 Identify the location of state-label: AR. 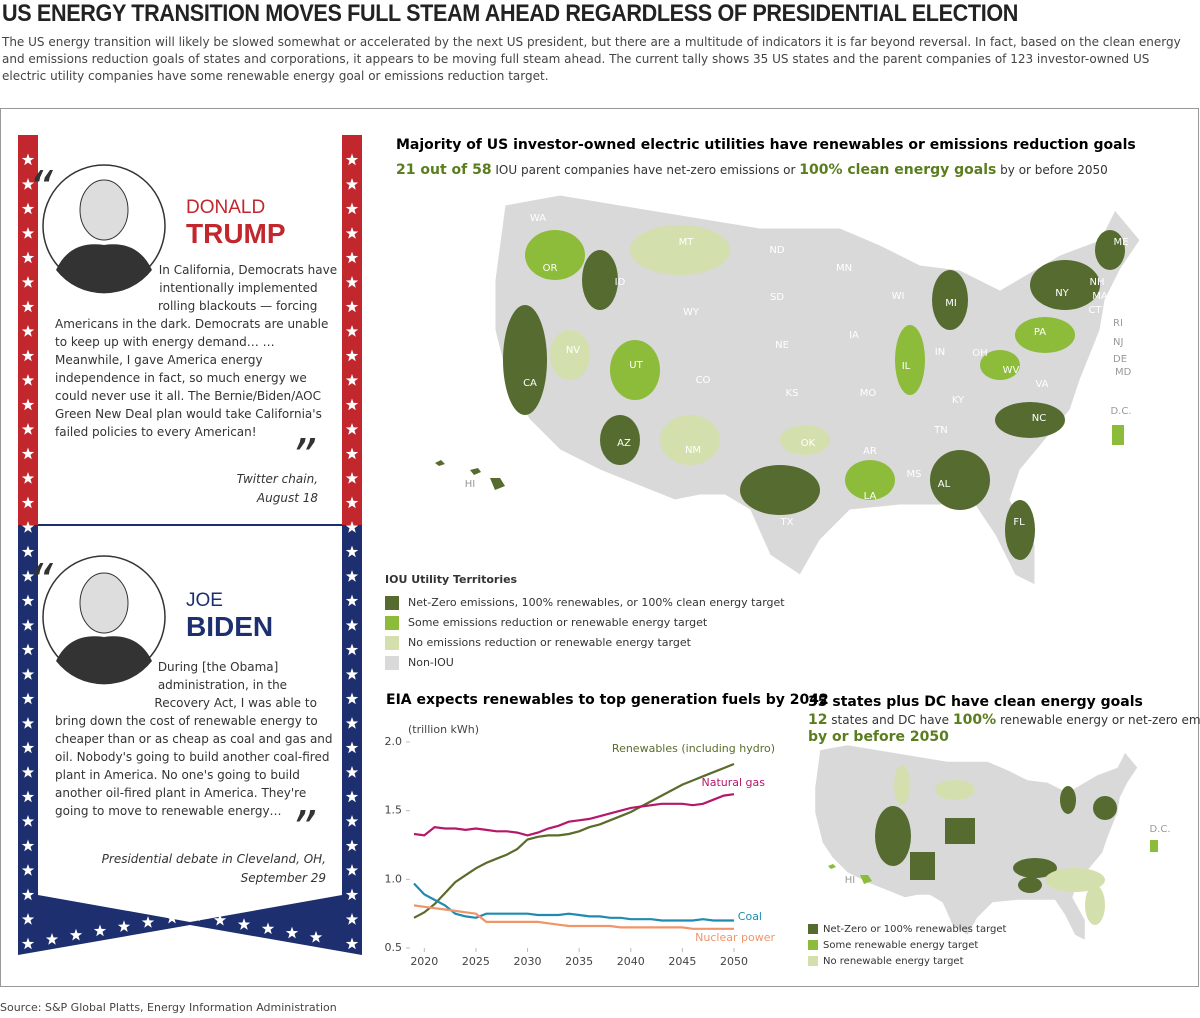
(870, 451).